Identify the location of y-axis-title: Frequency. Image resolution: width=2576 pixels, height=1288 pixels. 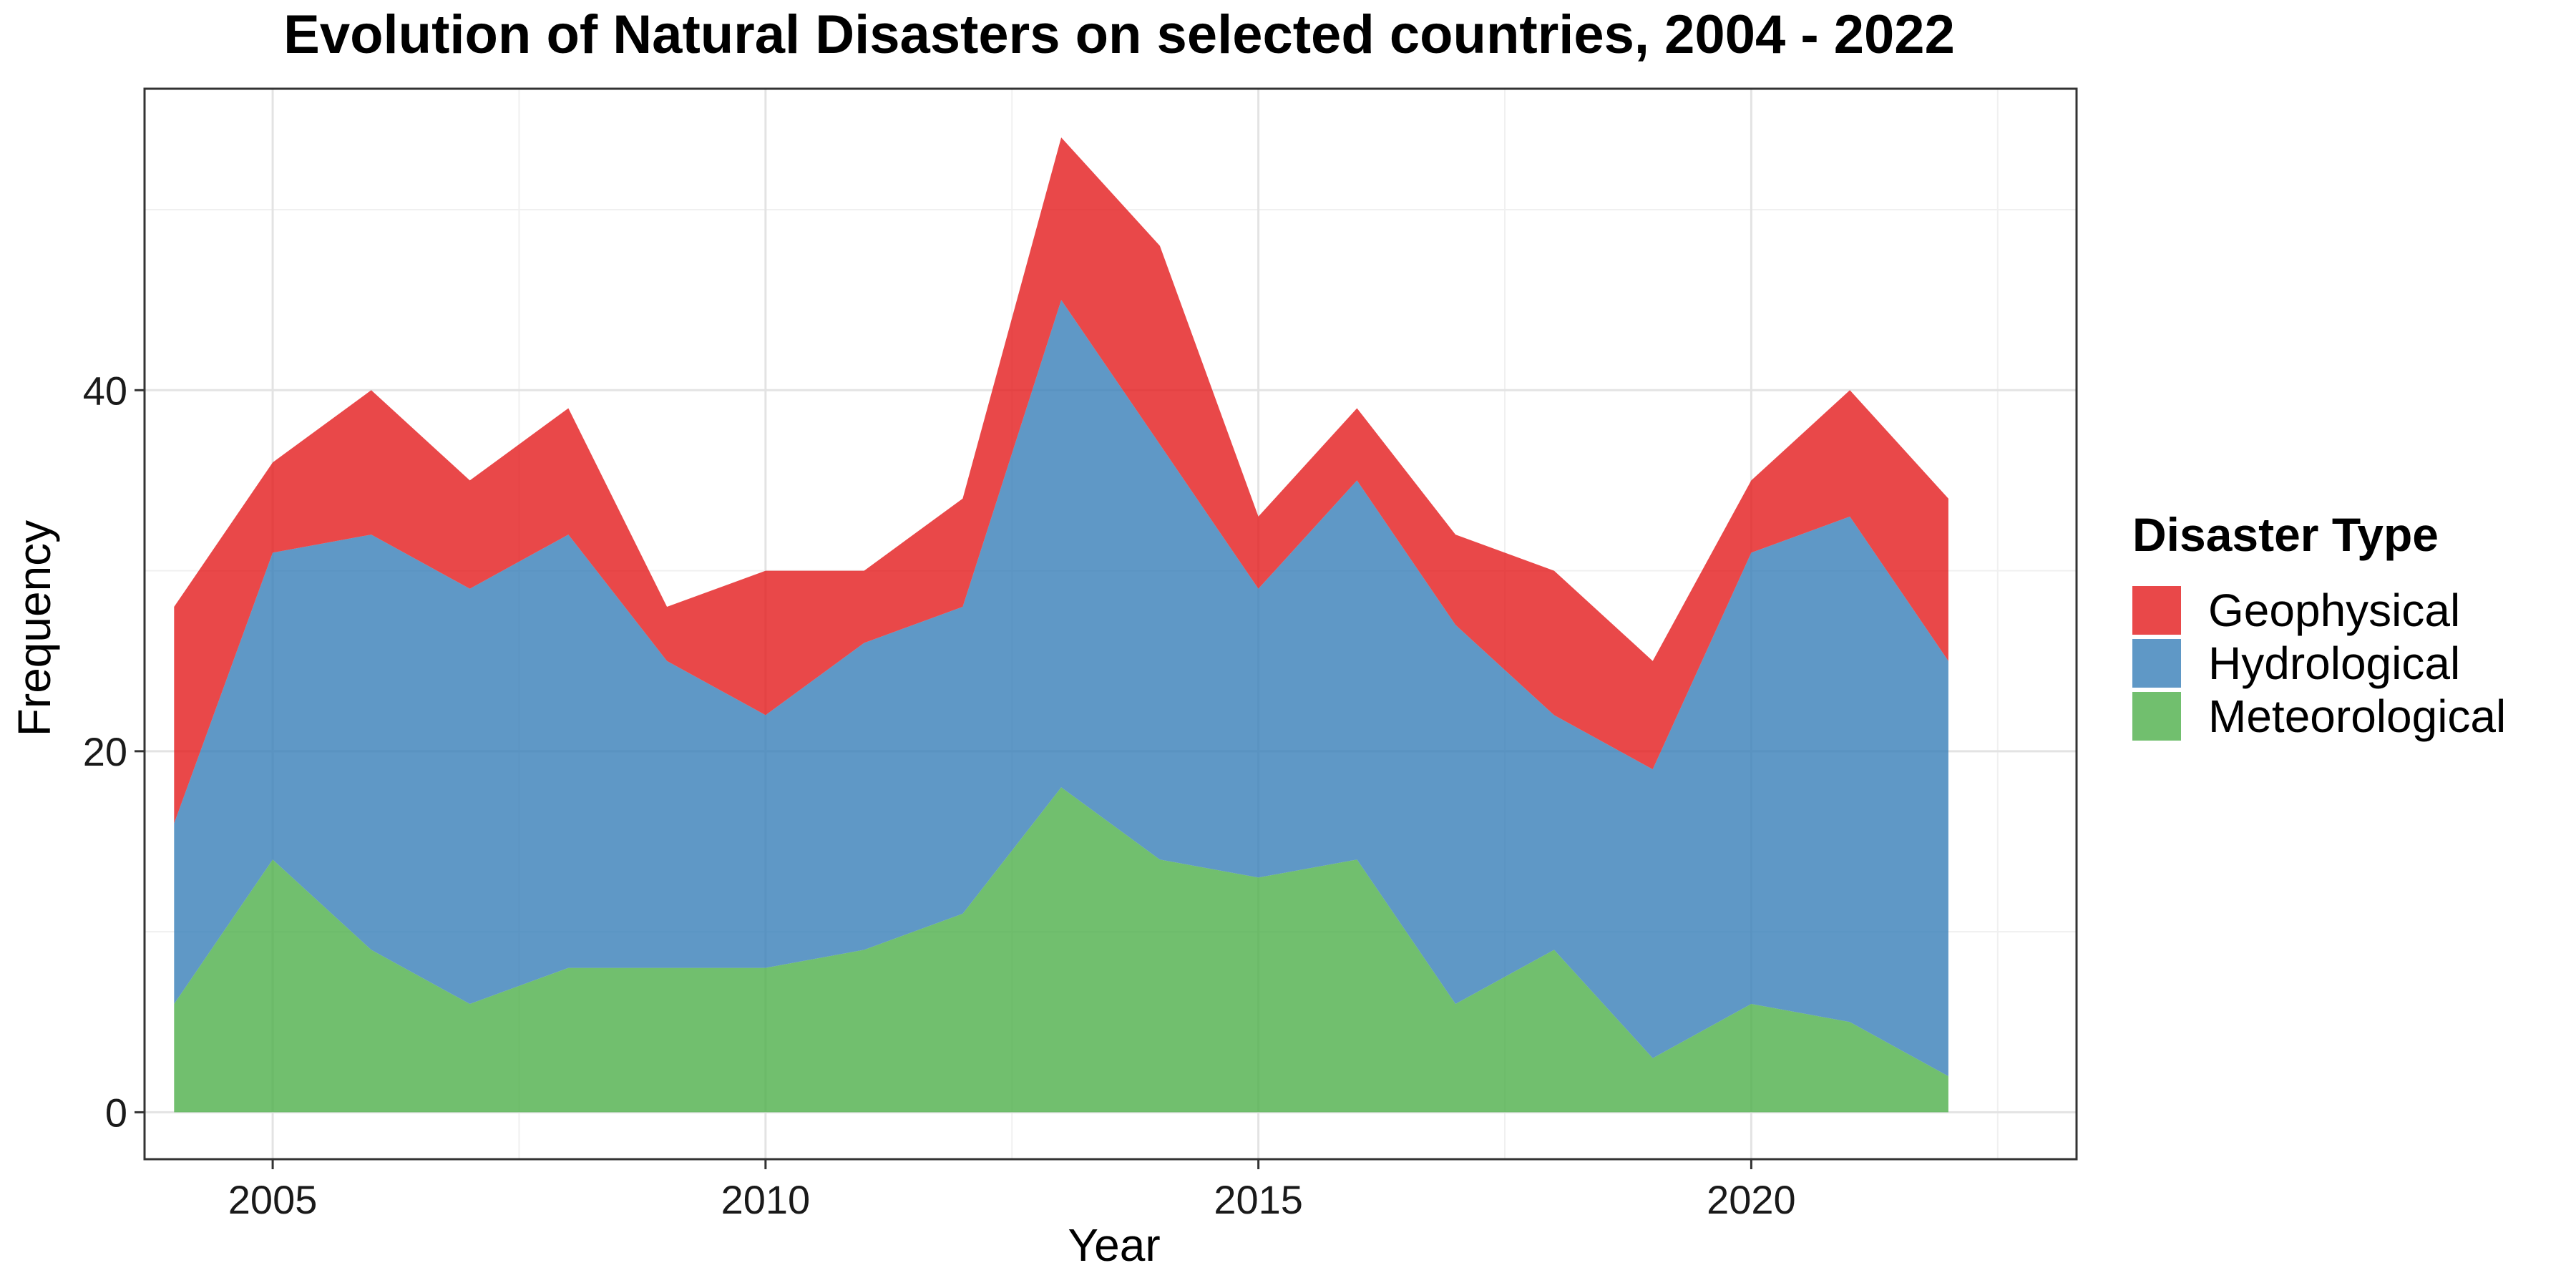
(34, 628).